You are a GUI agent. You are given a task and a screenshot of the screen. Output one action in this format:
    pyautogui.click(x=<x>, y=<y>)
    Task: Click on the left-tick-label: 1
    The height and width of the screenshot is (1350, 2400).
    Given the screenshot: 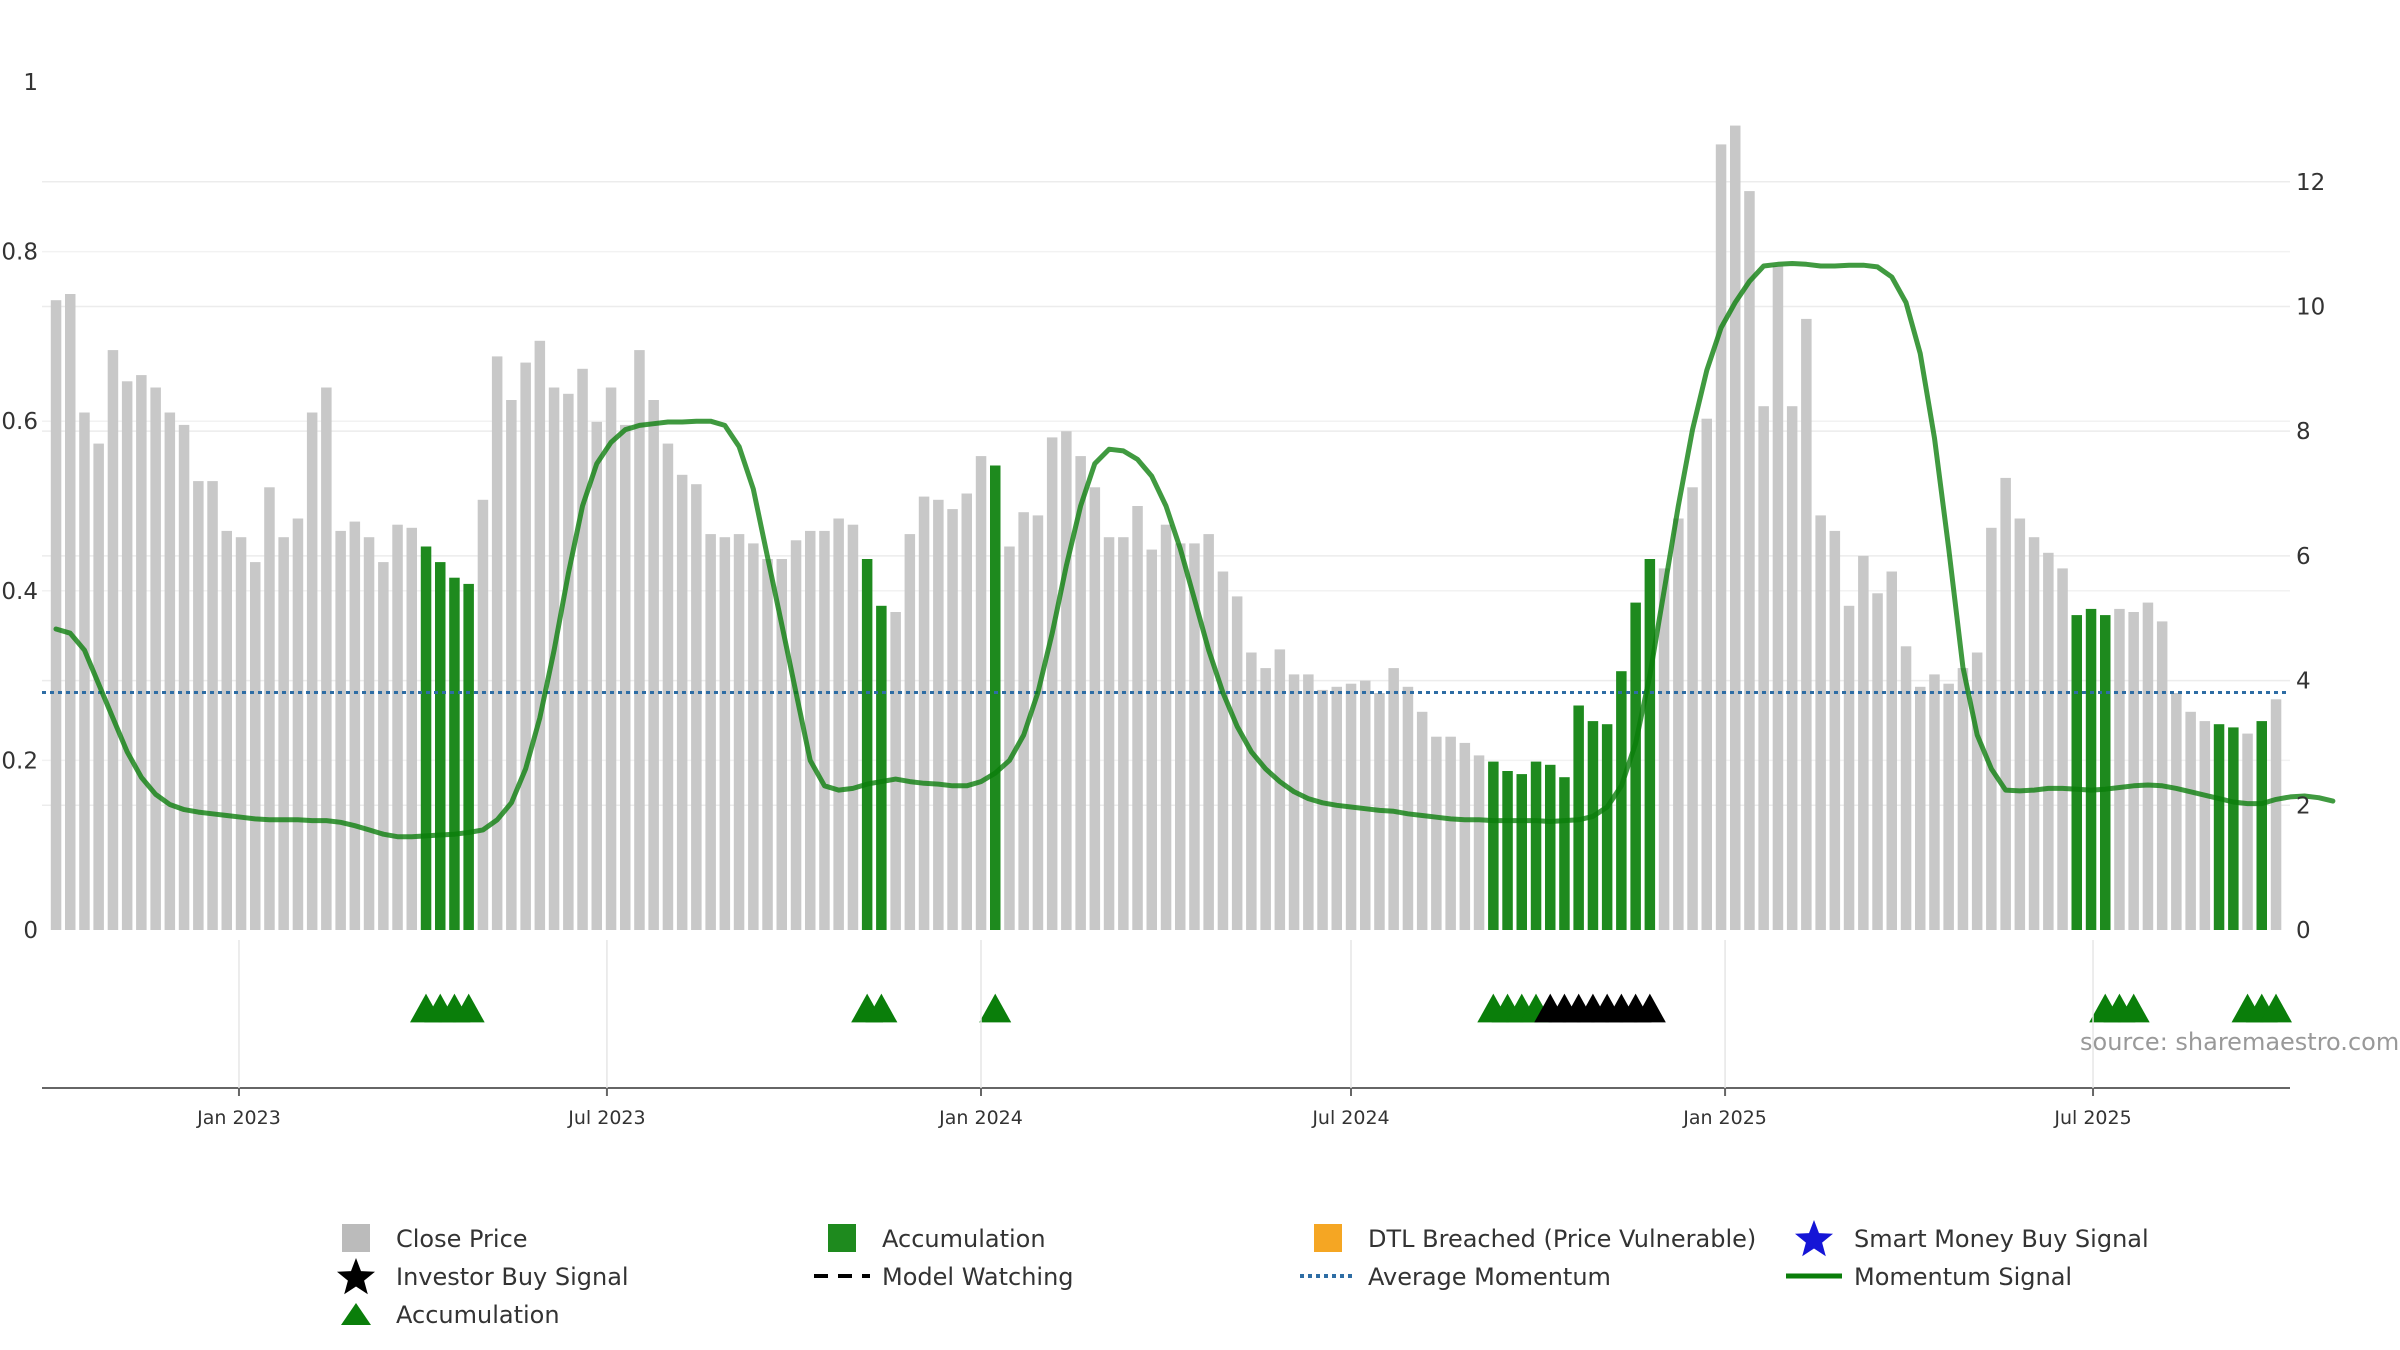 What is the action you would take?
    pyautogui.click(x=30, y=83)
    